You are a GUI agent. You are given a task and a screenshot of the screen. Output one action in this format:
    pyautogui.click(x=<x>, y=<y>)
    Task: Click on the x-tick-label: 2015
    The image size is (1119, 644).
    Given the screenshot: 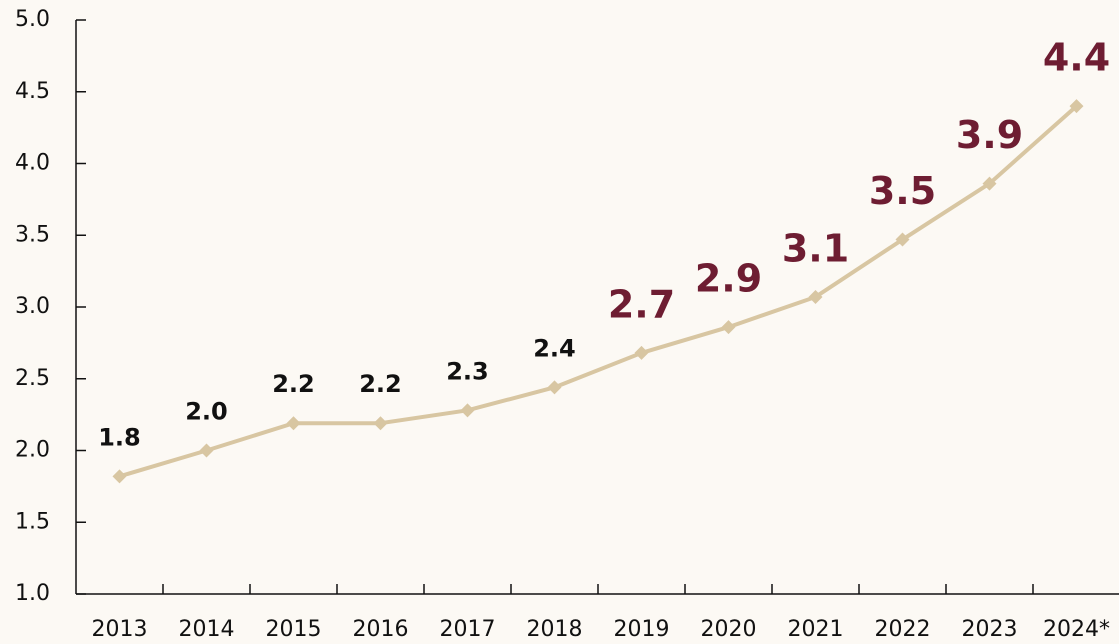 What is the action you would take?
    pyautogui.click(x=294, y=629)
    